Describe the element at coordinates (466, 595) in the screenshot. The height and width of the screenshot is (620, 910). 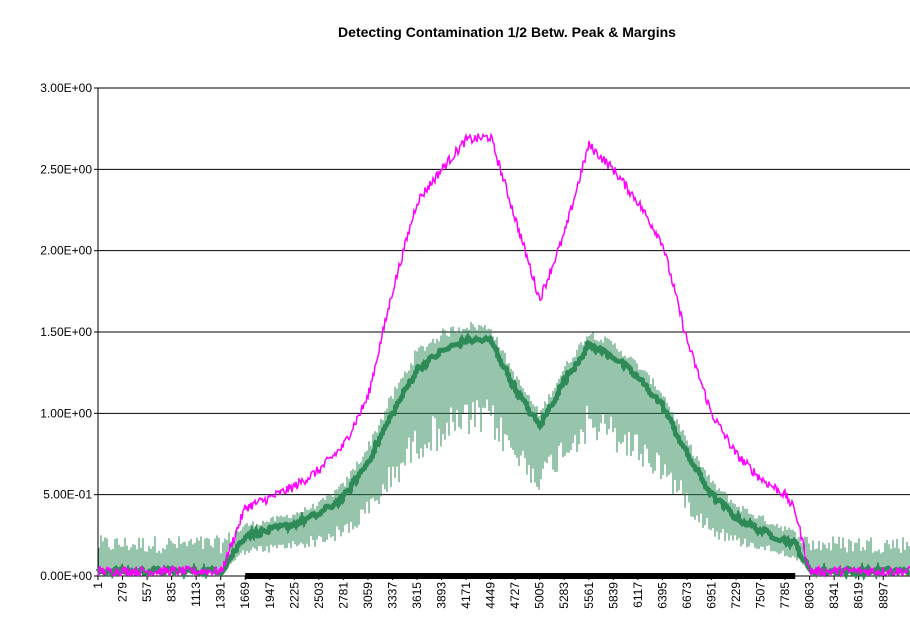
I see `x-tick-label: 4171` at that location.